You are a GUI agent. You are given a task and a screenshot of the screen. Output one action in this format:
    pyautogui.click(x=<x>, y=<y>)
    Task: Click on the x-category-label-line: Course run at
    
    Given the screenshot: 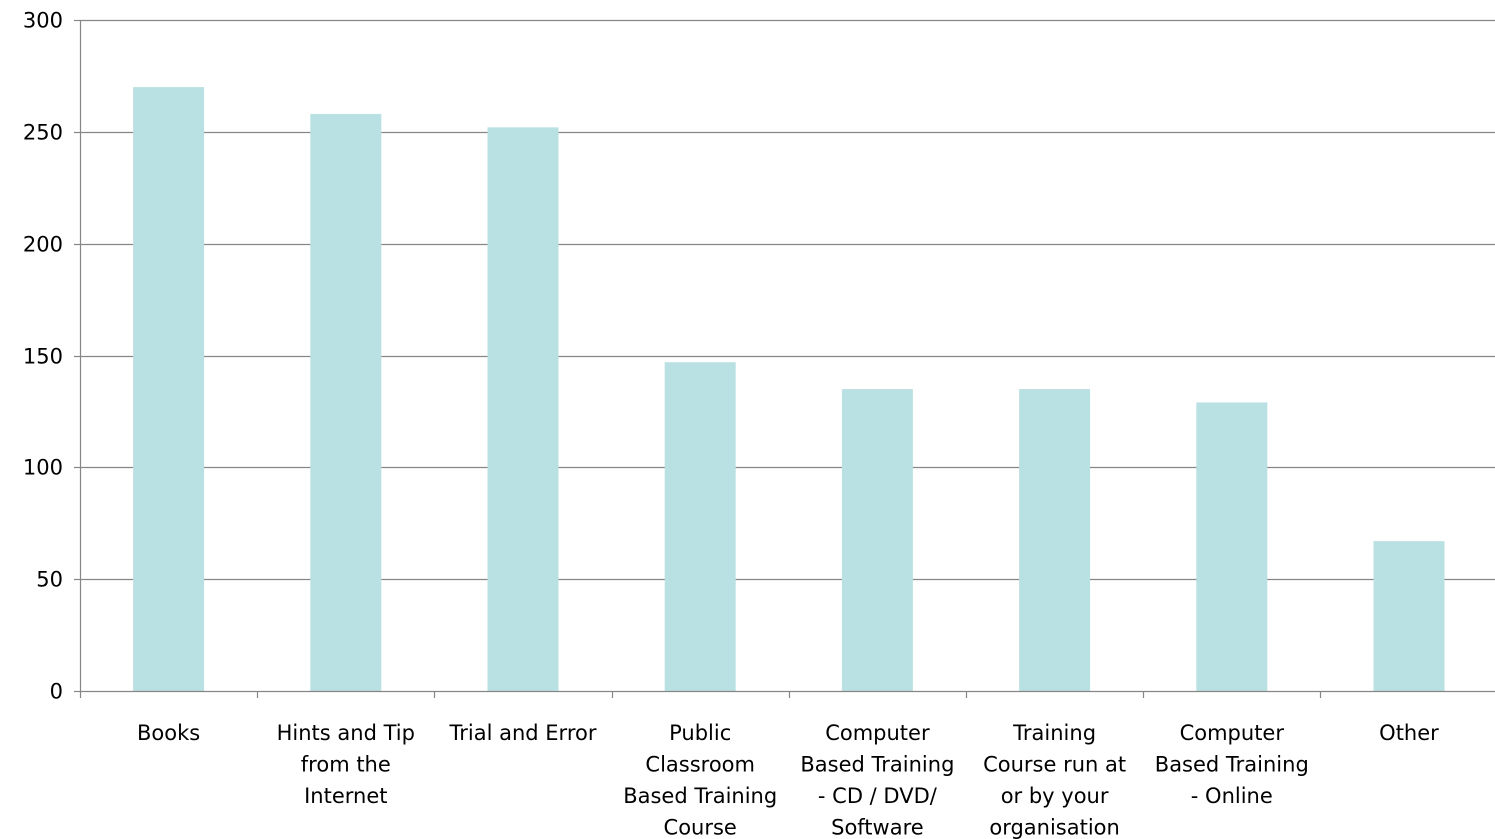 What is the action you would take?
    pyautogui.click(x=1054, y=765)
    